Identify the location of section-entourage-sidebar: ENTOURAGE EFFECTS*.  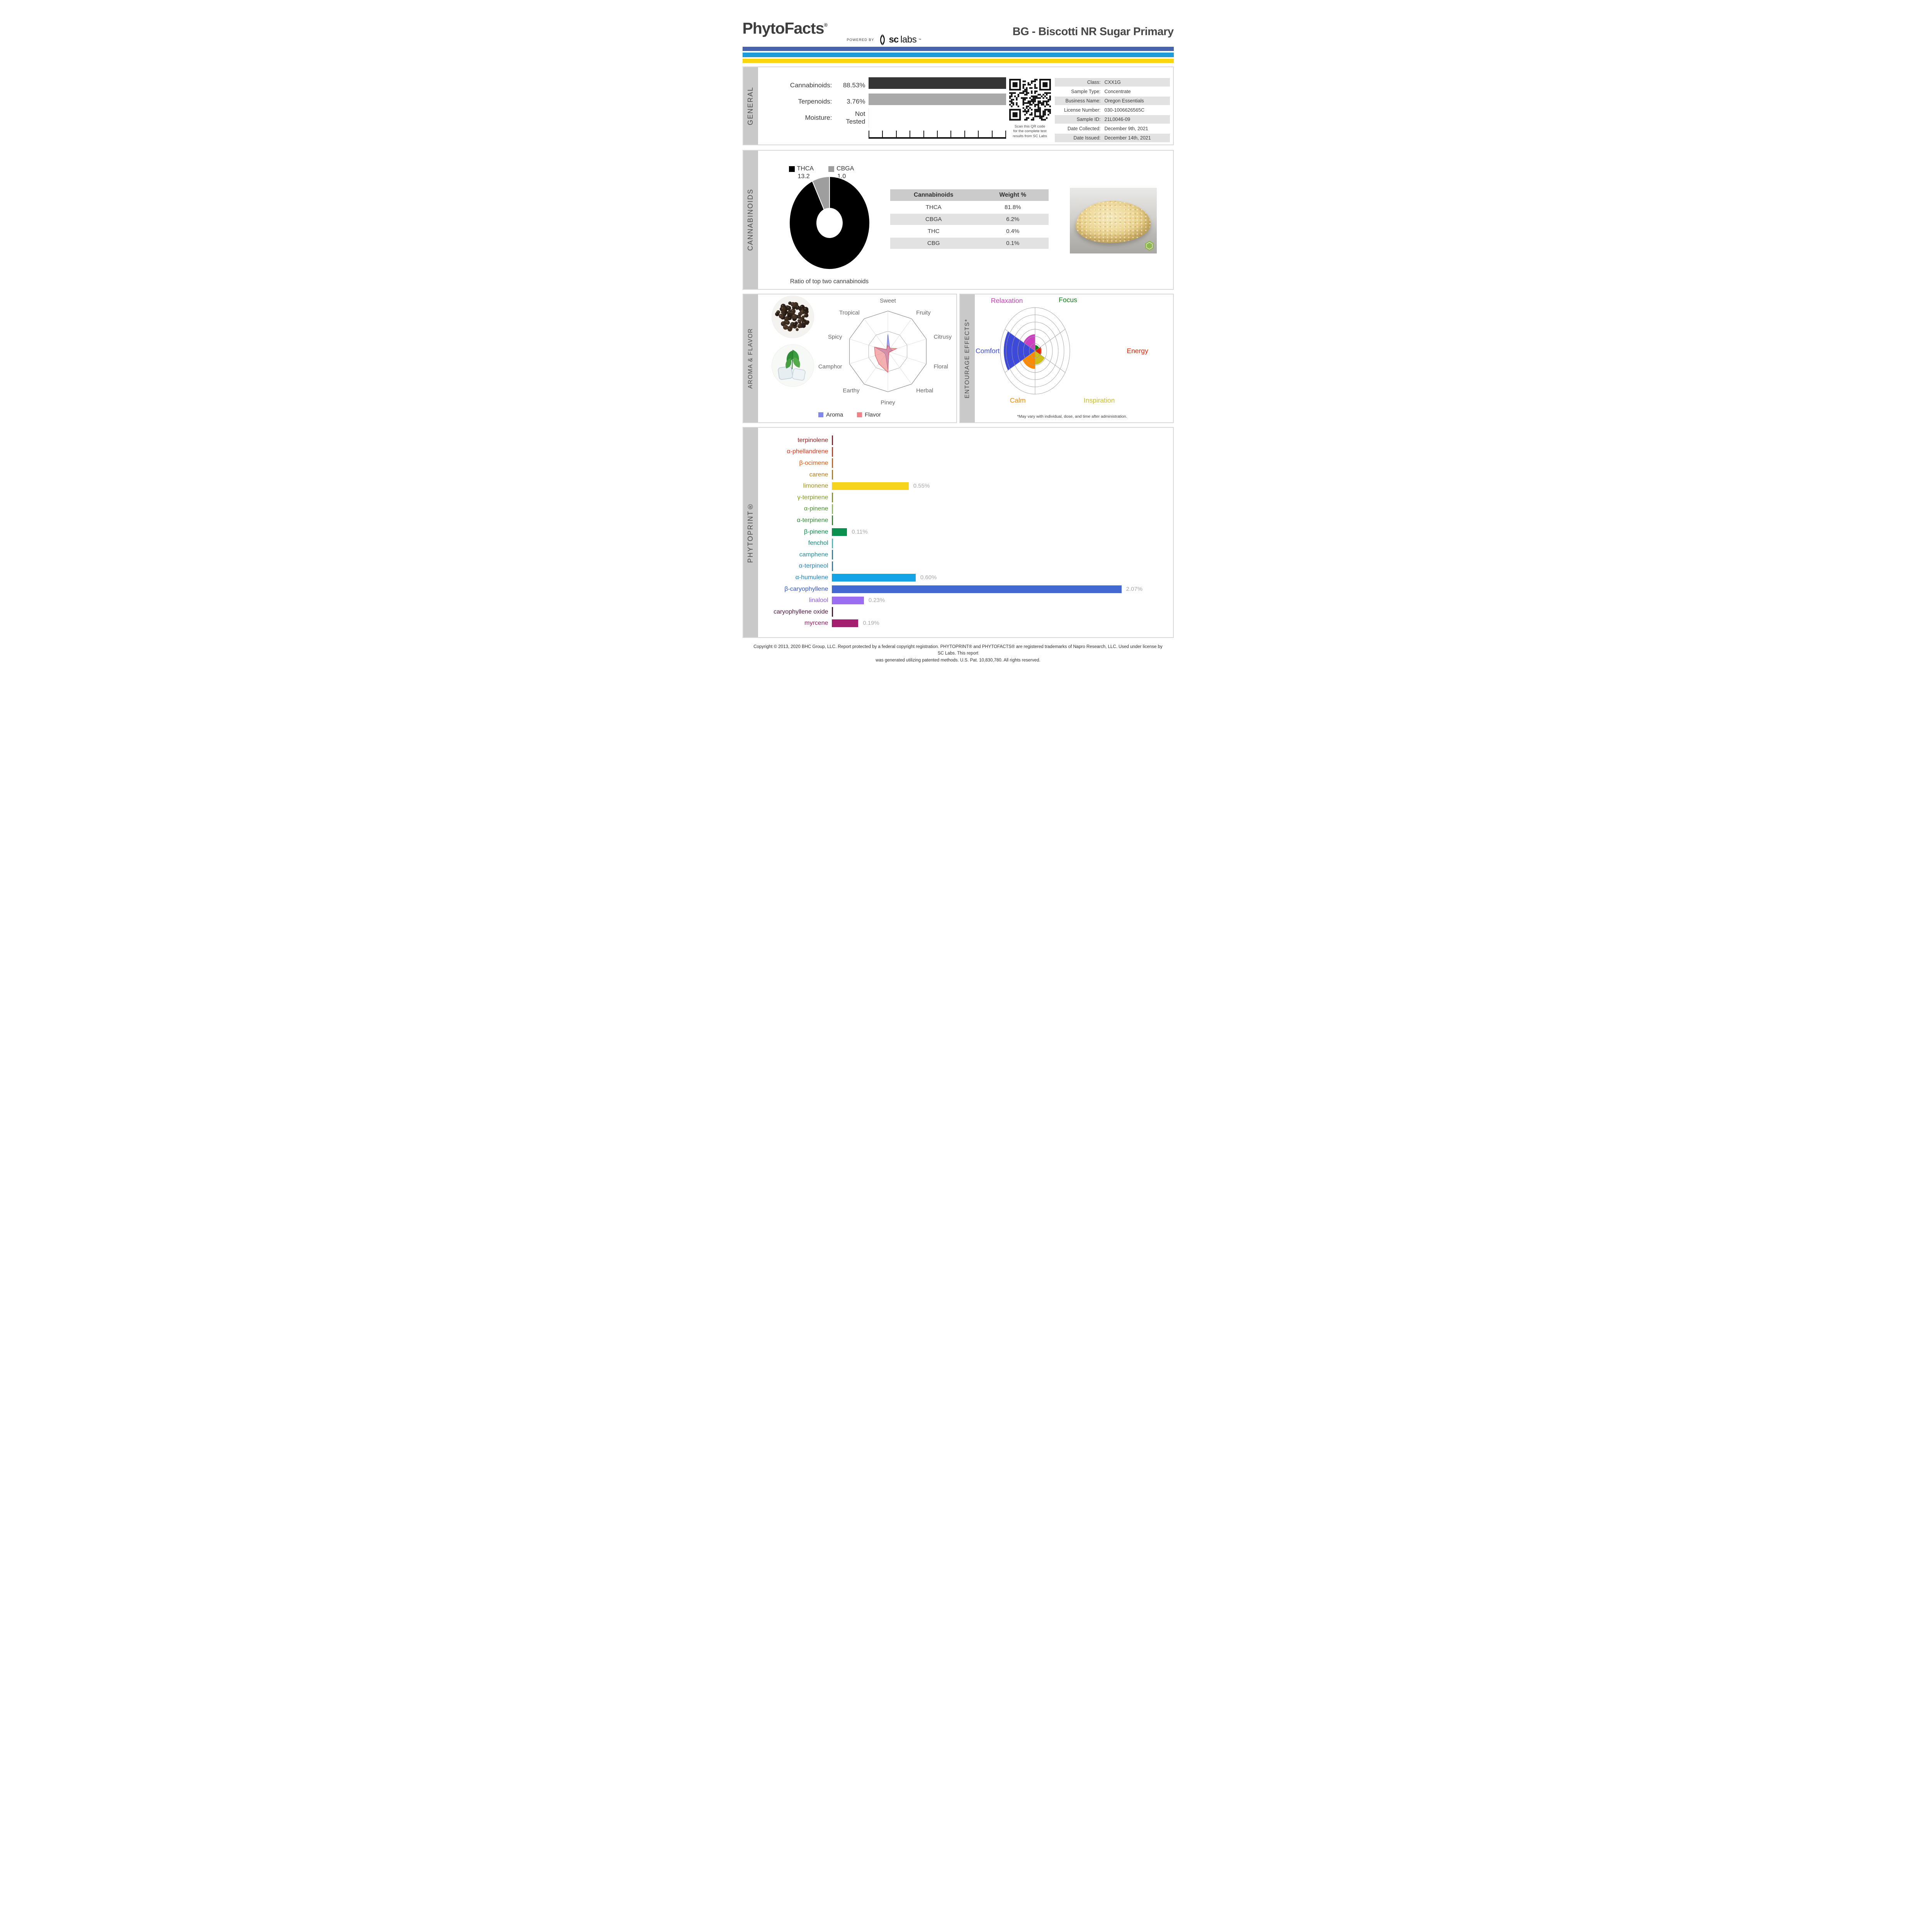
(967, 358).